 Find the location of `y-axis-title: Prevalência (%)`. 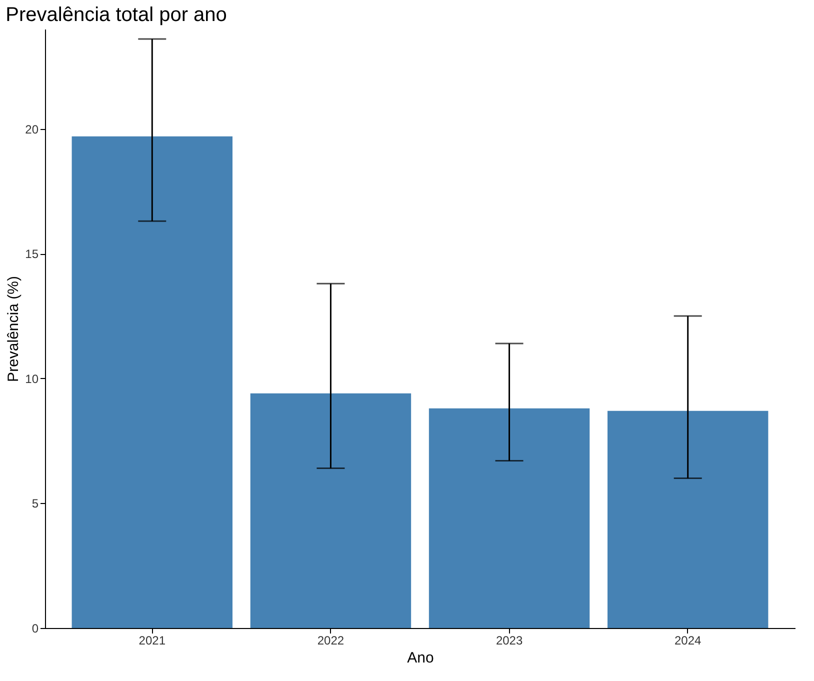

y-axis-title: Prevalência (%) is located at coordinates (13, 329).